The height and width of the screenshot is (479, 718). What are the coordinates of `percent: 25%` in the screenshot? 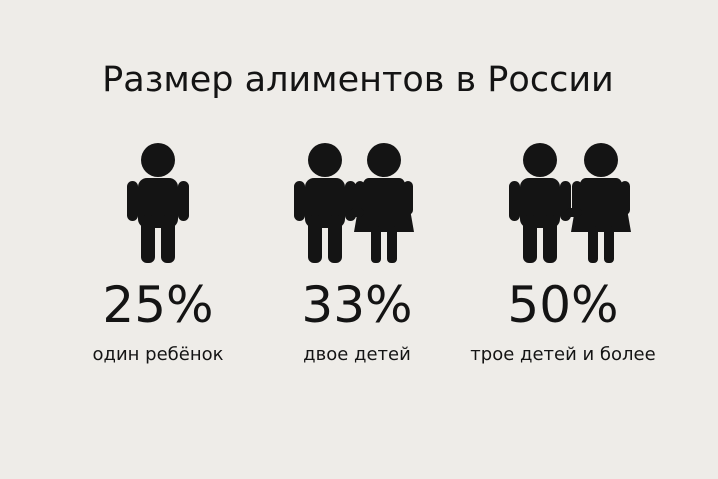 It's located at (157, 305).